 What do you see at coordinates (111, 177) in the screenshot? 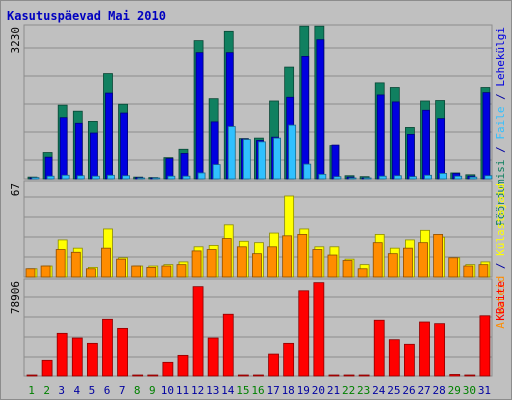
I see `files-bar-6-edge` at bounding box center [111, 177].